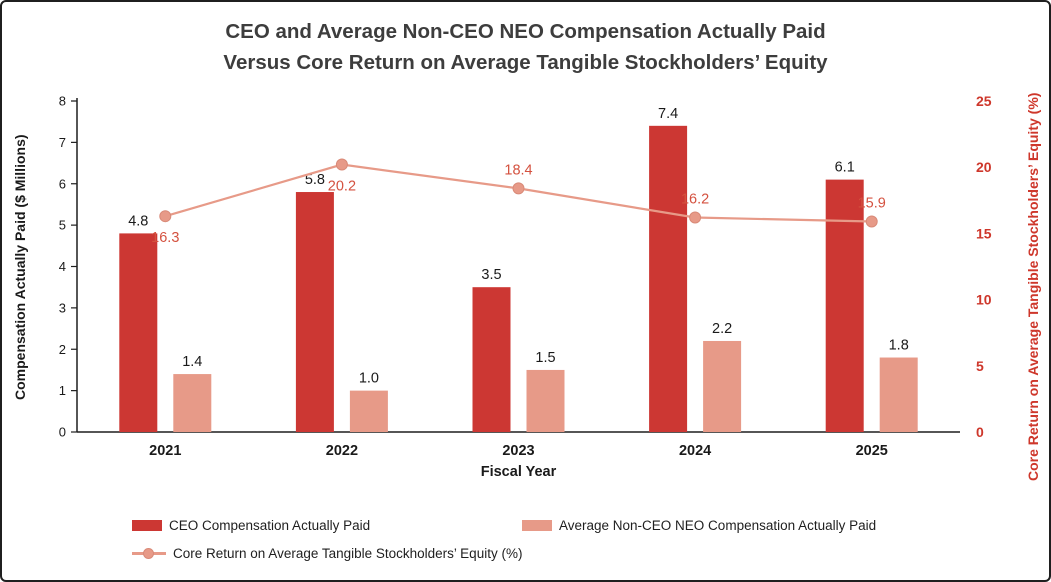  Describe the element at coordinates (62, 183) in the screenshot. I see `left-tick-label: 6` at that location.